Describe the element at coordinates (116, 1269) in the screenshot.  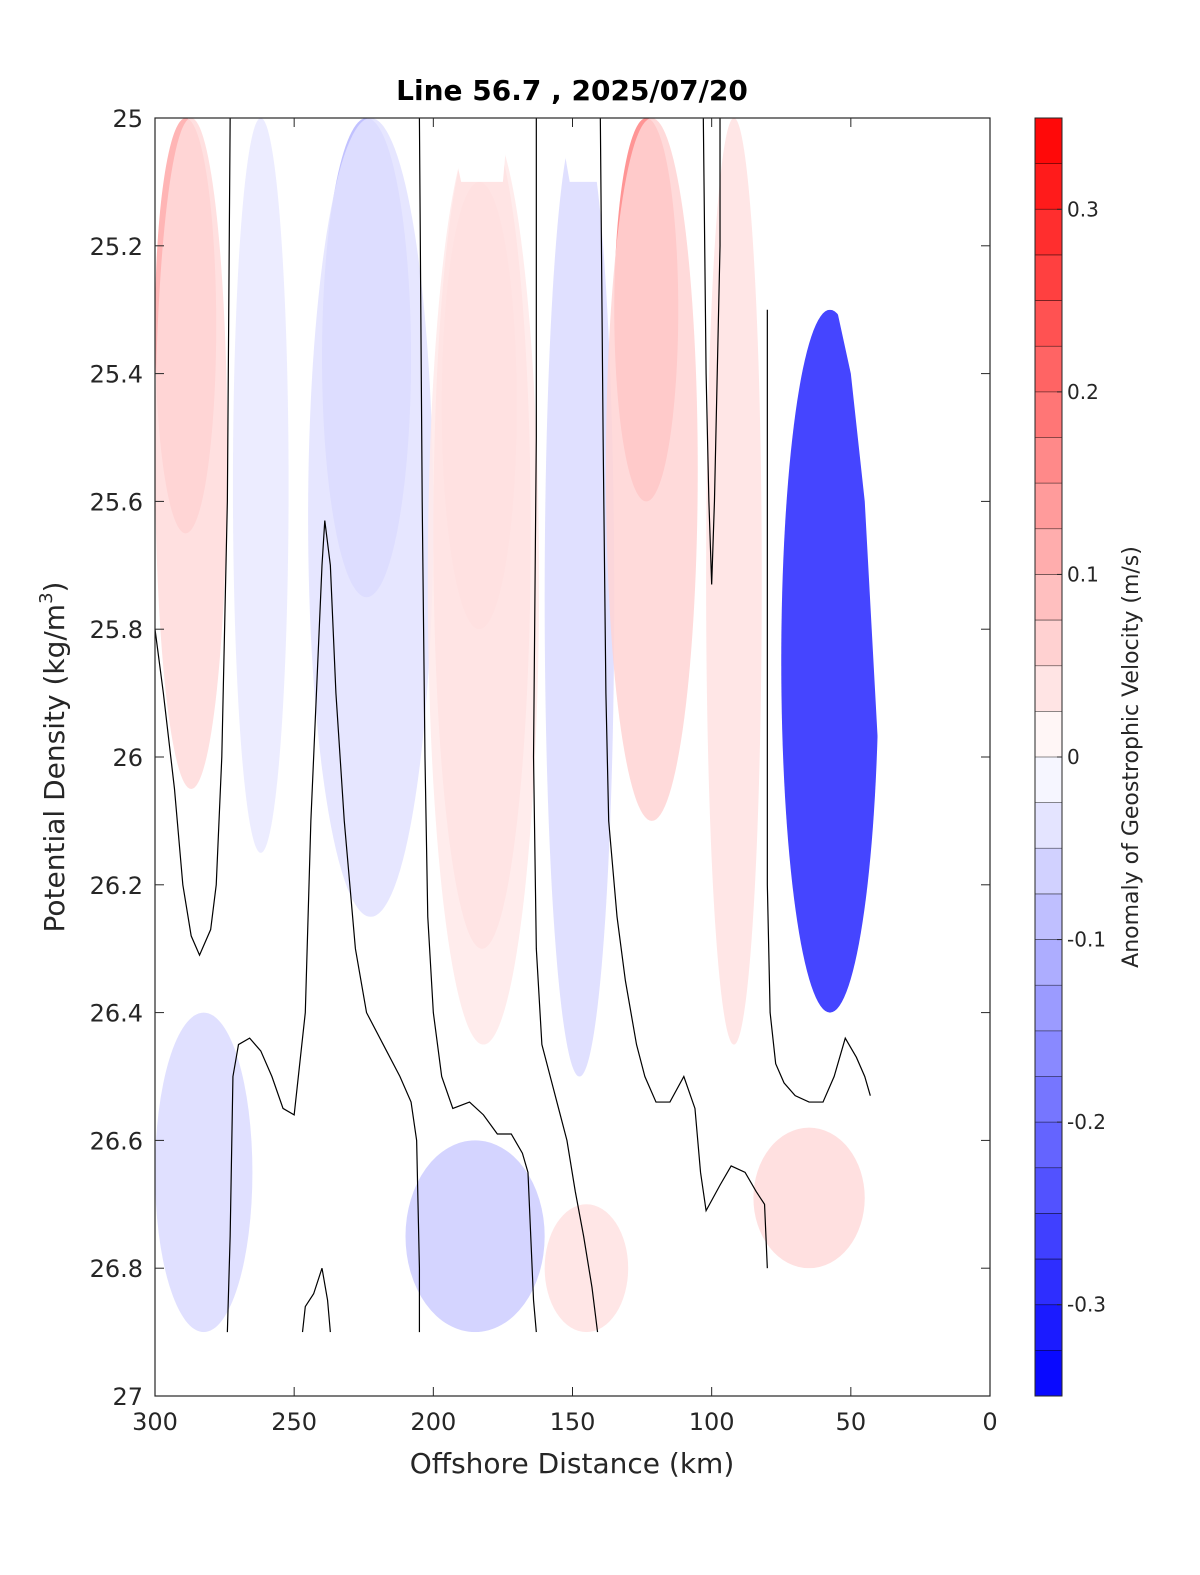
I see `y-tick-label: 26.8` at that location.